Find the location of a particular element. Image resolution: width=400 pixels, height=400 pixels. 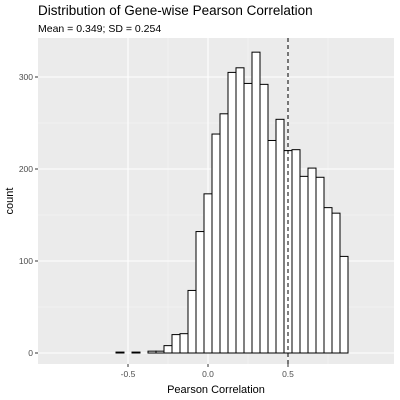

y-axis-label: count is located at coordinates (10, 201).